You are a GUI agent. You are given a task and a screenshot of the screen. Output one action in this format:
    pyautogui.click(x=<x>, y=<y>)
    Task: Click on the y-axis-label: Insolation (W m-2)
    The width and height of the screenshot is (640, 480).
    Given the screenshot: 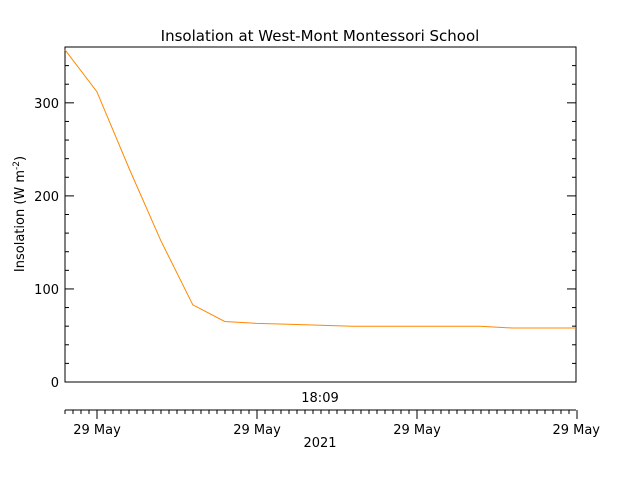 What is the action you would take?
    pyautogui.click(x=20, y=214)
    